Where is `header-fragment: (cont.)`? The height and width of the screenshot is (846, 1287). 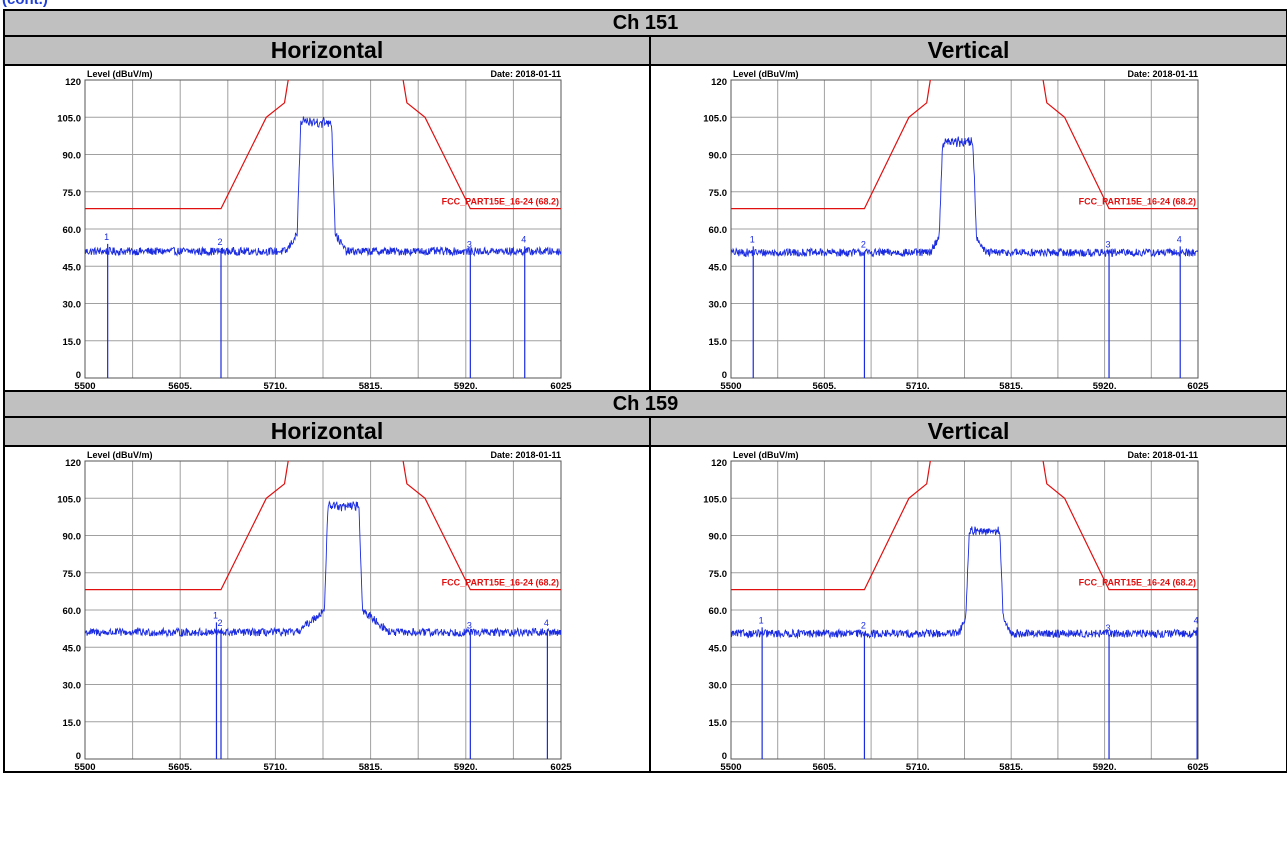
header-fragment: (cont.) is located at coordinates (643, 4).